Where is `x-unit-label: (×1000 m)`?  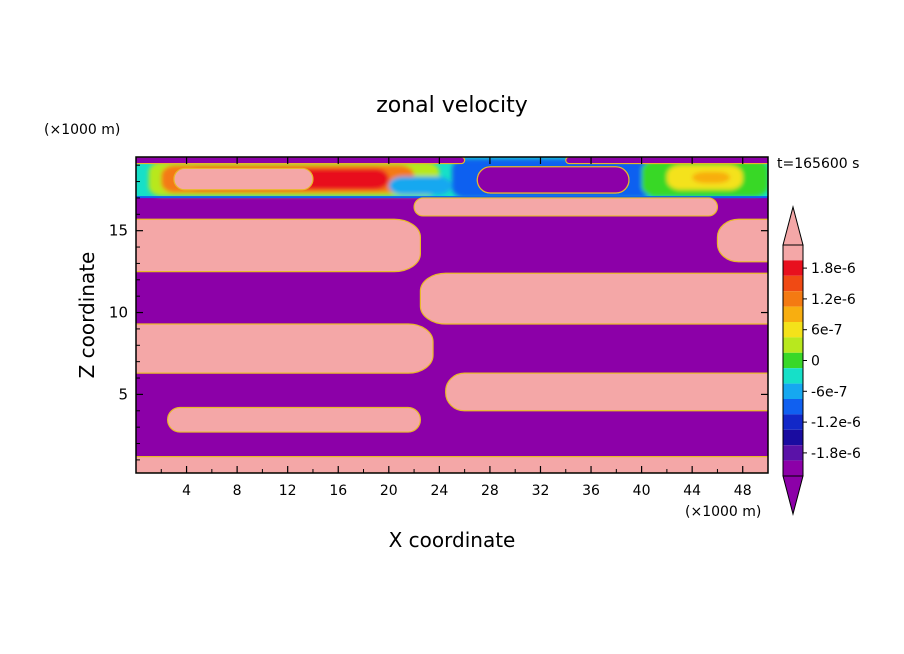
x-unit-label: (×1000 m) is located at coordinates (723, 512).